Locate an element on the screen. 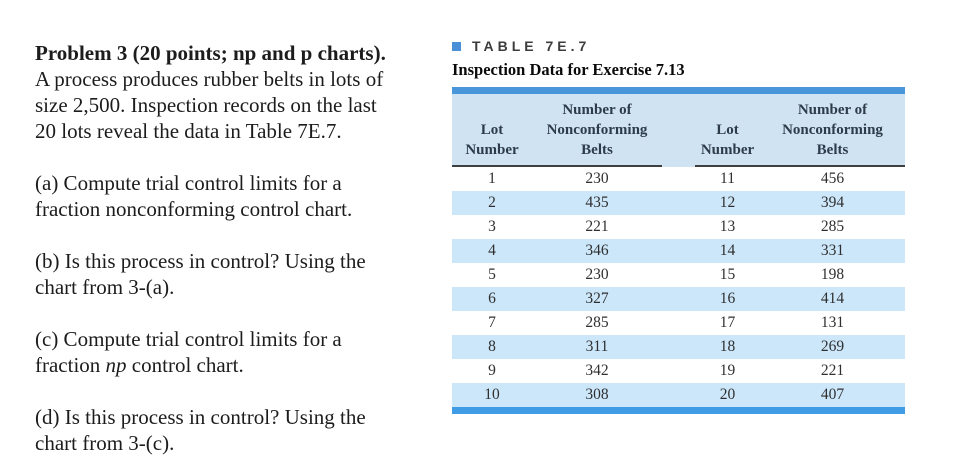 This screenshot has height=472, width=965. cell-belts-left: 327 is located at coordinates (597, 298).